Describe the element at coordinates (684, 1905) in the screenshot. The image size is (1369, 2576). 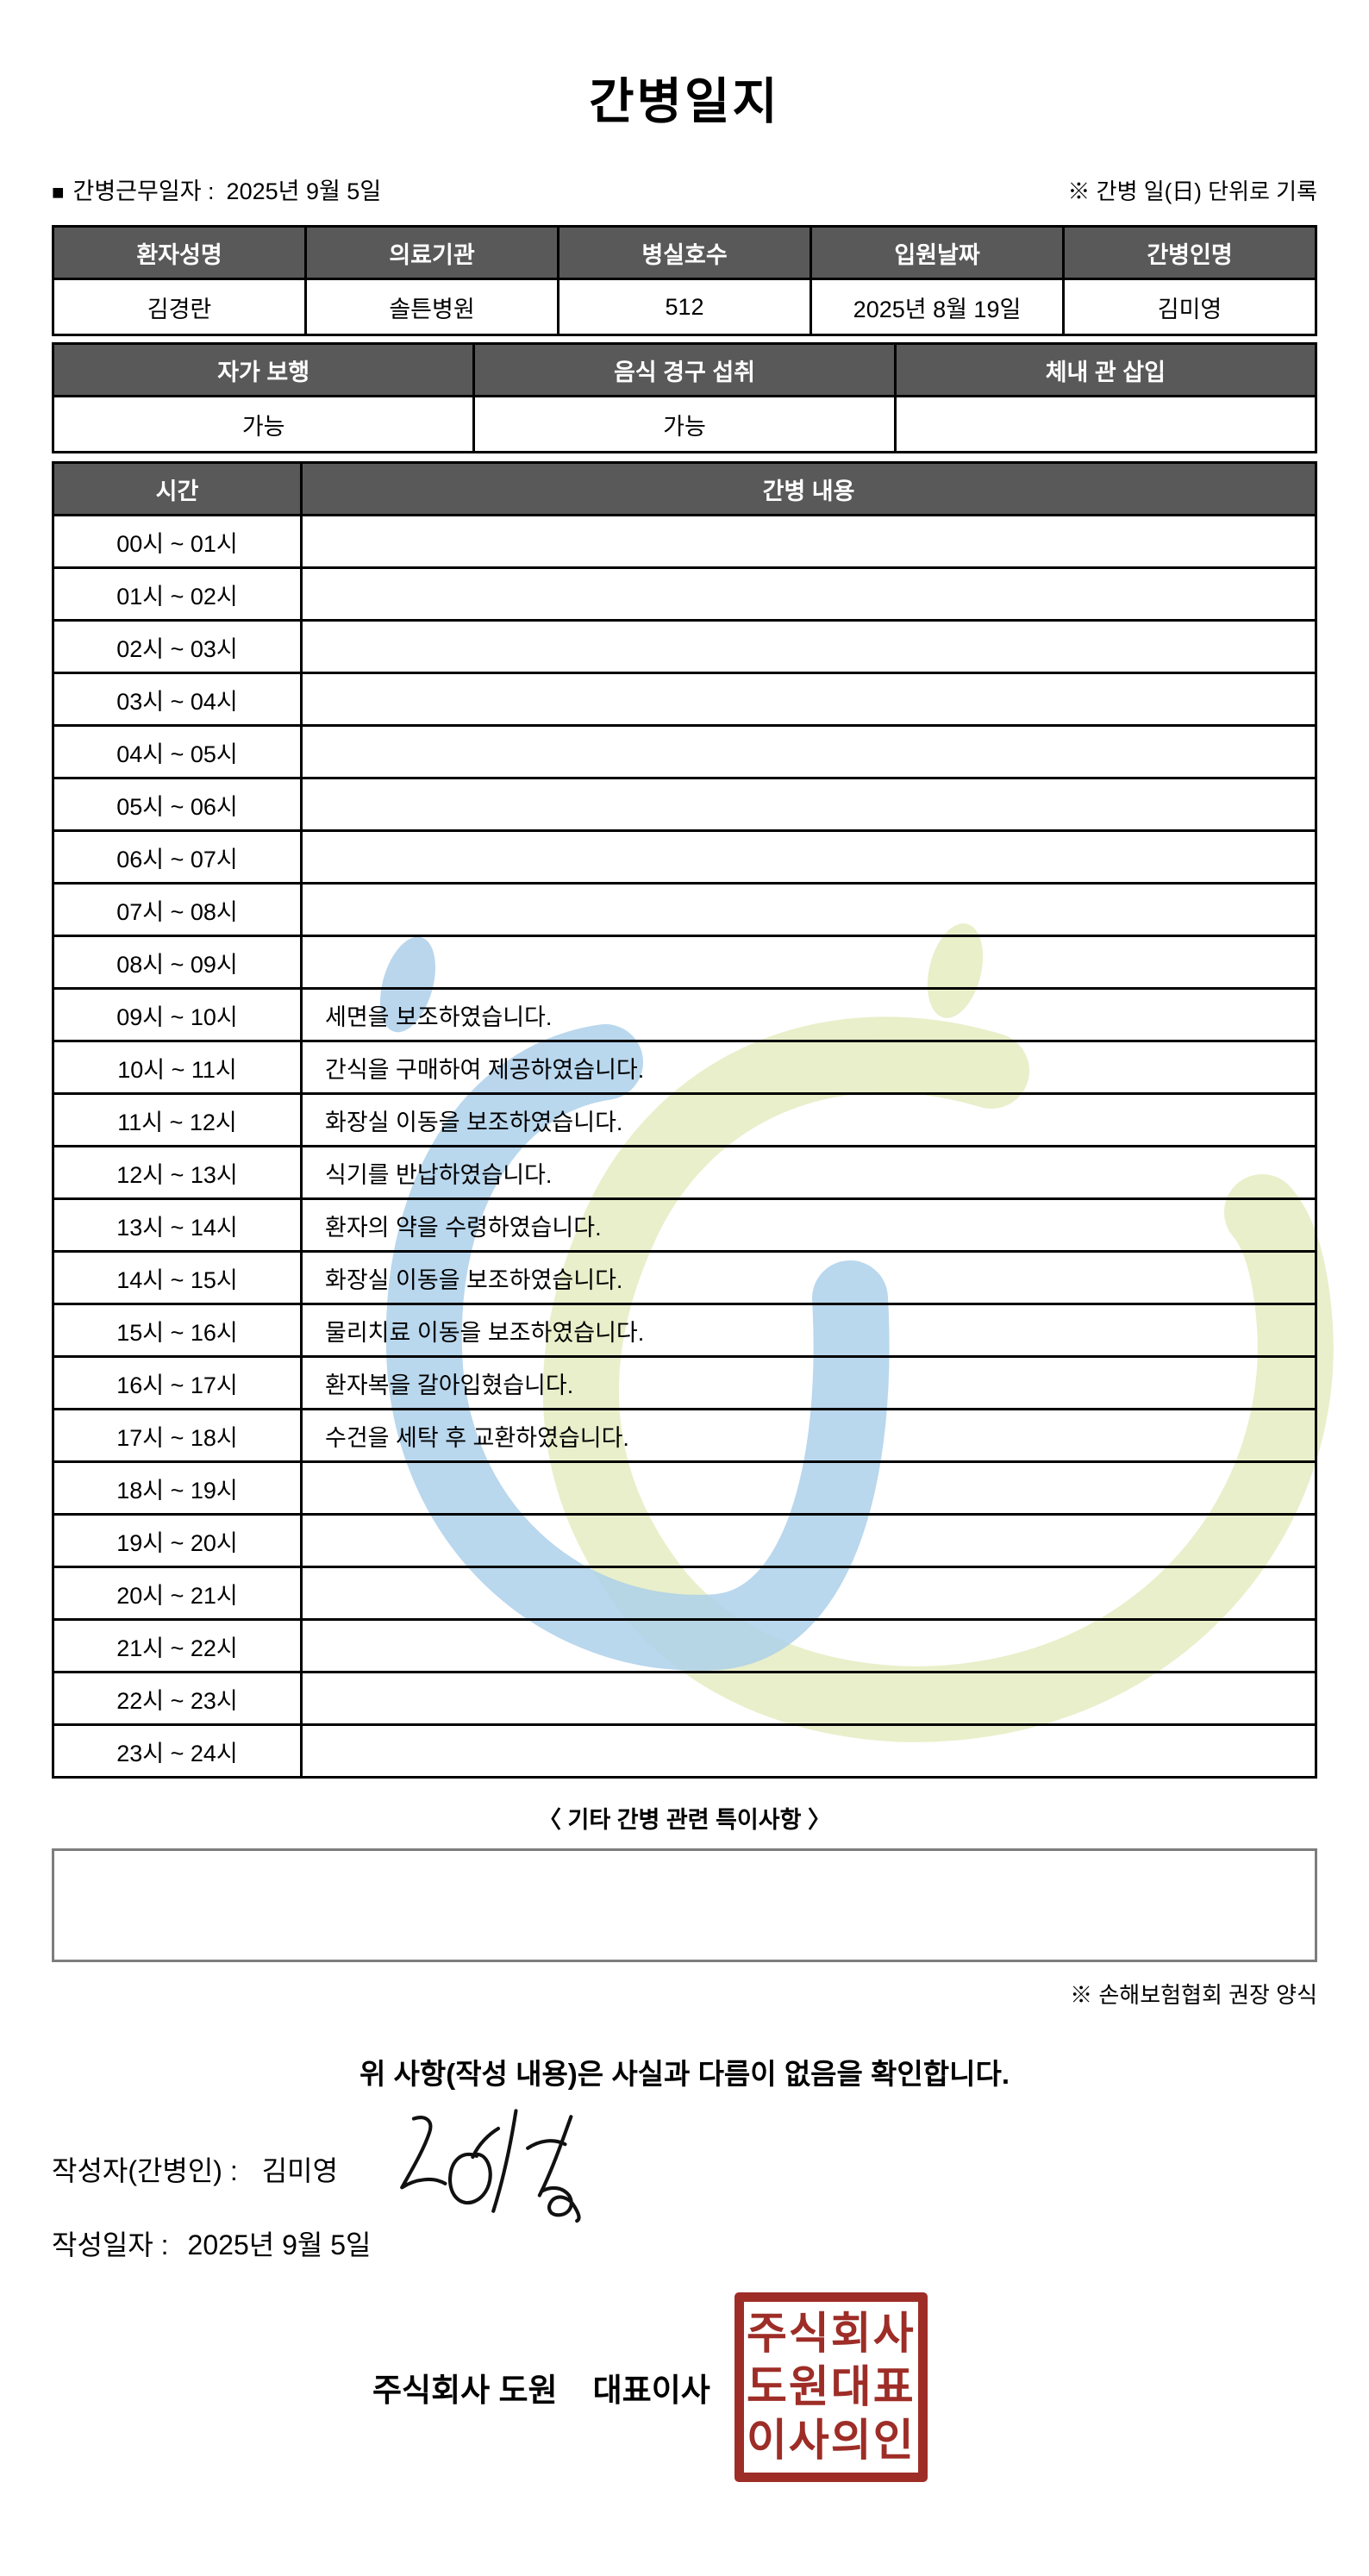
I see `notes-box` at that location.